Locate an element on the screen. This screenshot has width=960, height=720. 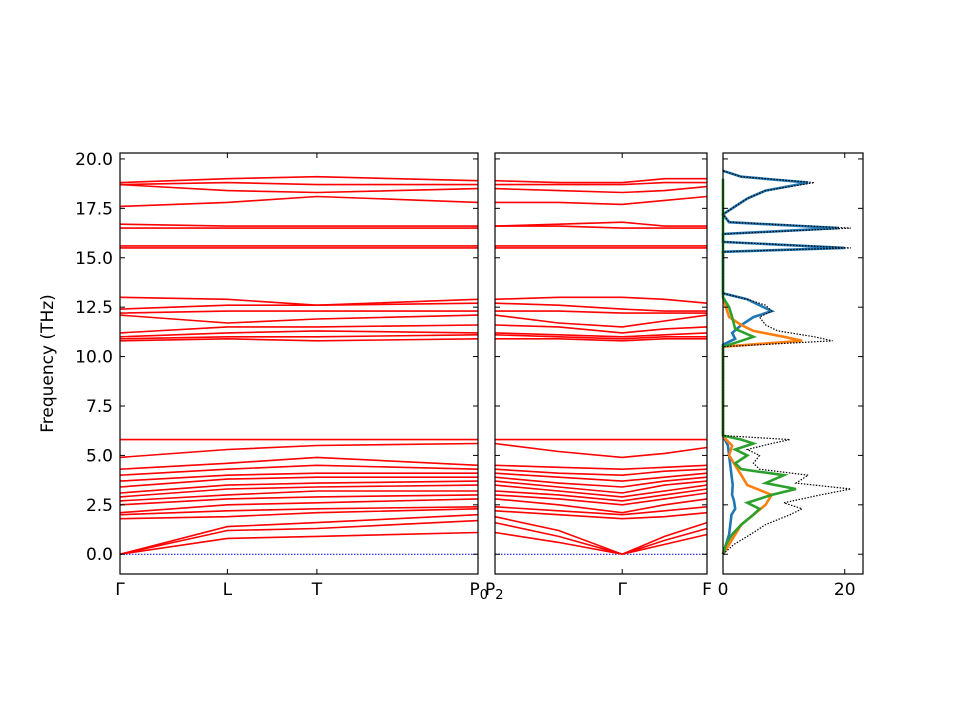
y-tick-label: 7.5 is located at coordinates (99, 407).